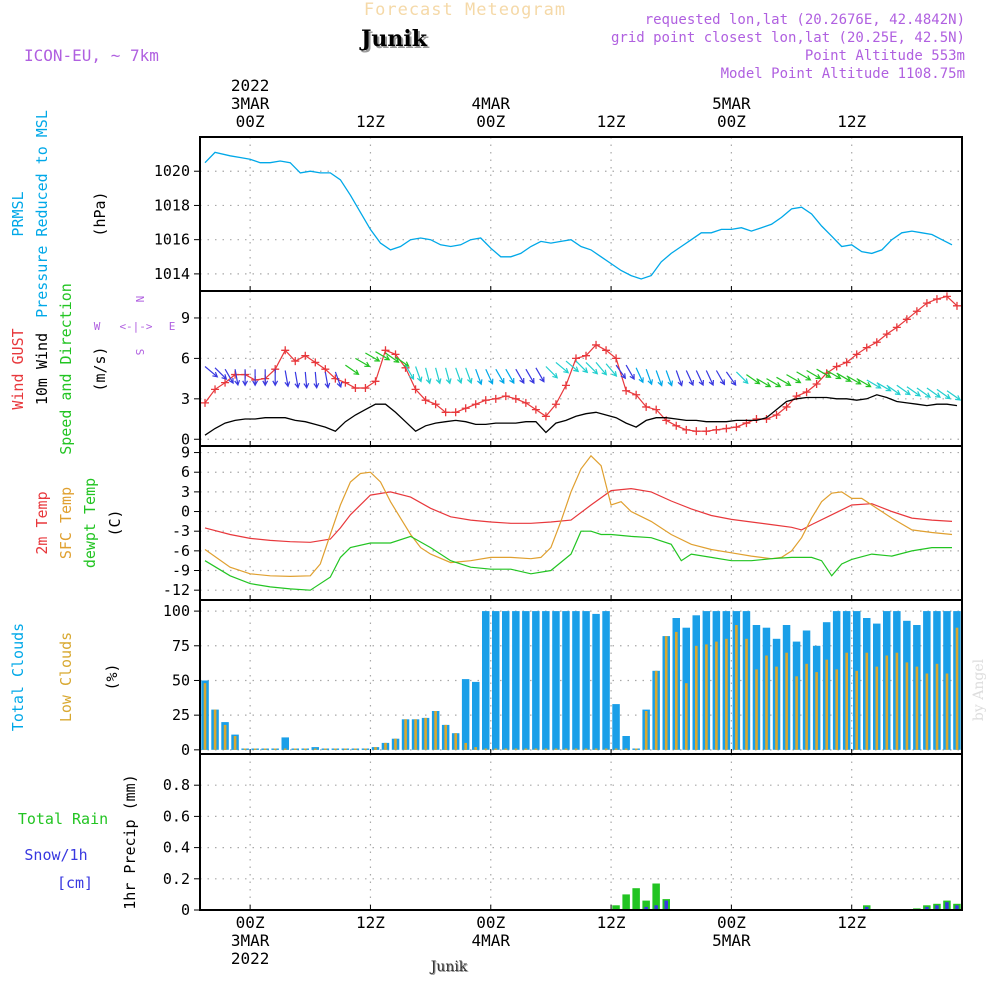  What do you see at coordinates (851, 922) in the screenshot?
I see `bottom-time-label: 12Z` at bounding box center [851, 922].